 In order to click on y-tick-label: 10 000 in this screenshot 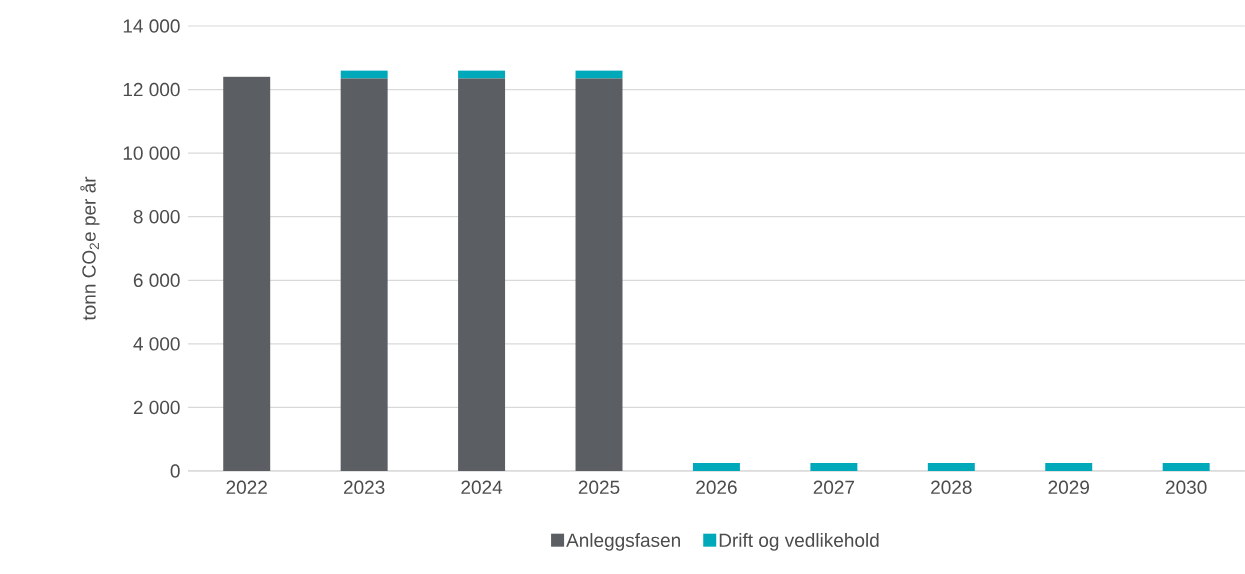, I will do `click(151, 153)`.